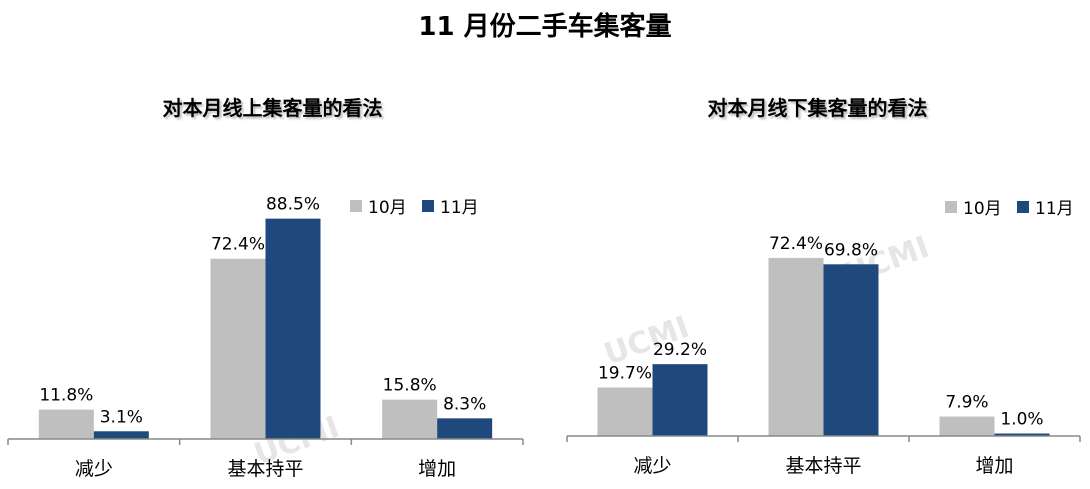 The height and width of the screenshot is (489, 1090). I want to click on data-label: 15.8%, so click(410, 386).